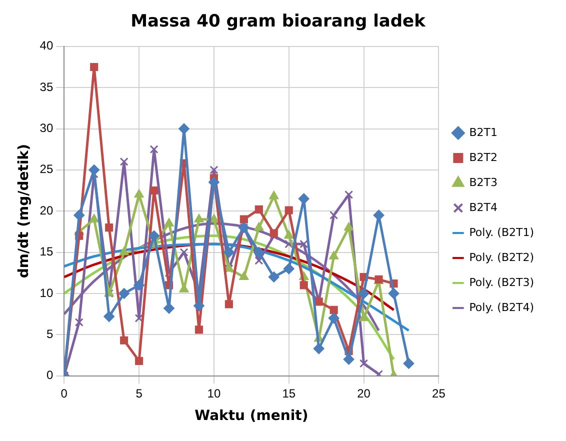 This screenshot has width=566, height=441. What do you see at coordinates (364, 393) in the screenshot?
I see `x-tick-label: 20` at bounding box center [364, 393].